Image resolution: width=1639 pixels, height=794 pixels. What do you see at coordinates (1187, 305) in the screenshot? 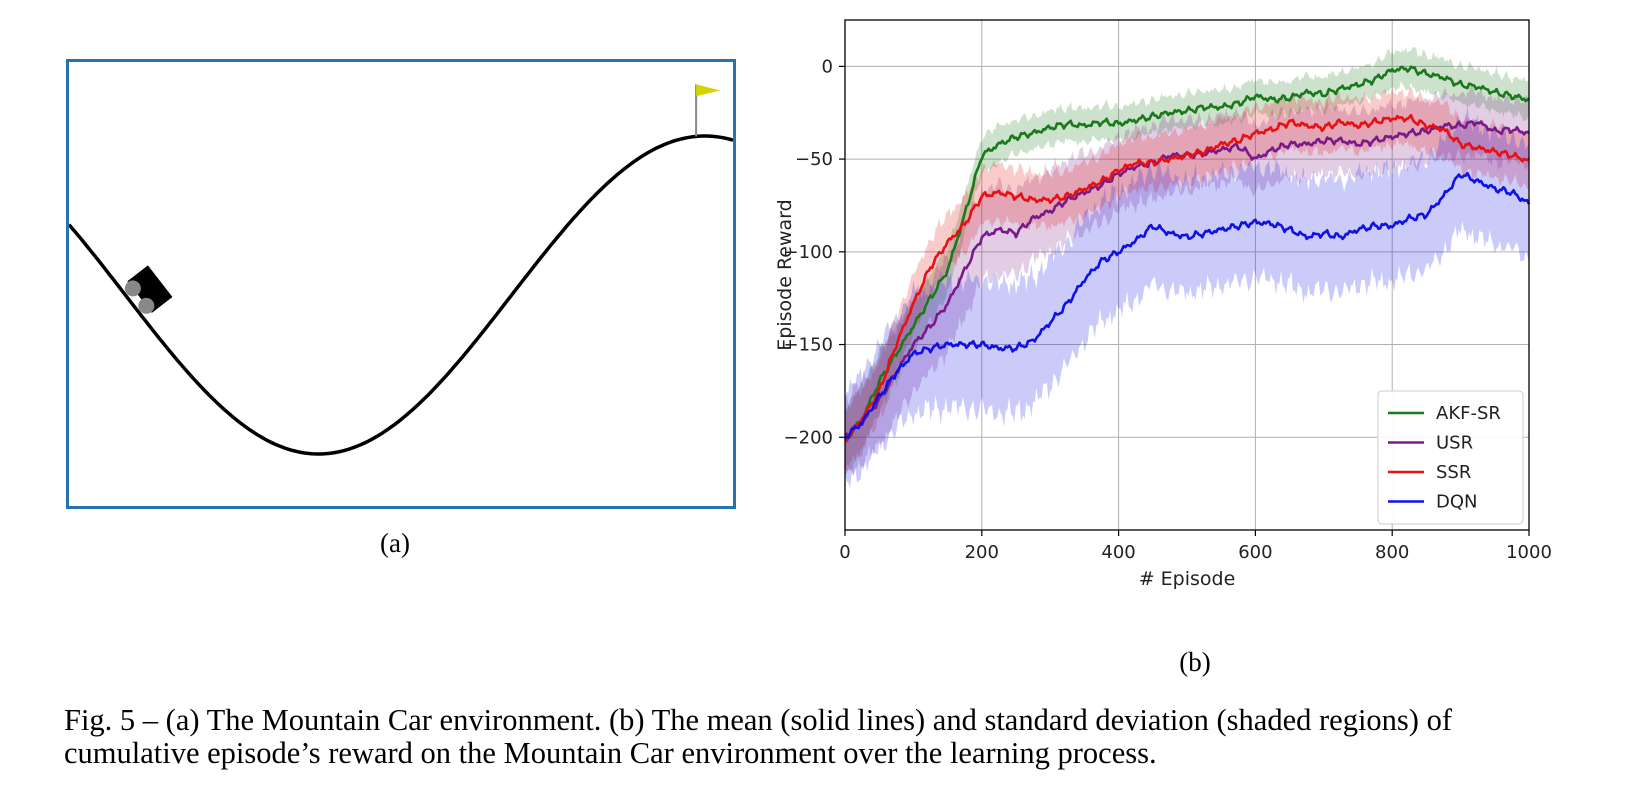
I see `series-line-dqn` at bounding box center [1187, 305].